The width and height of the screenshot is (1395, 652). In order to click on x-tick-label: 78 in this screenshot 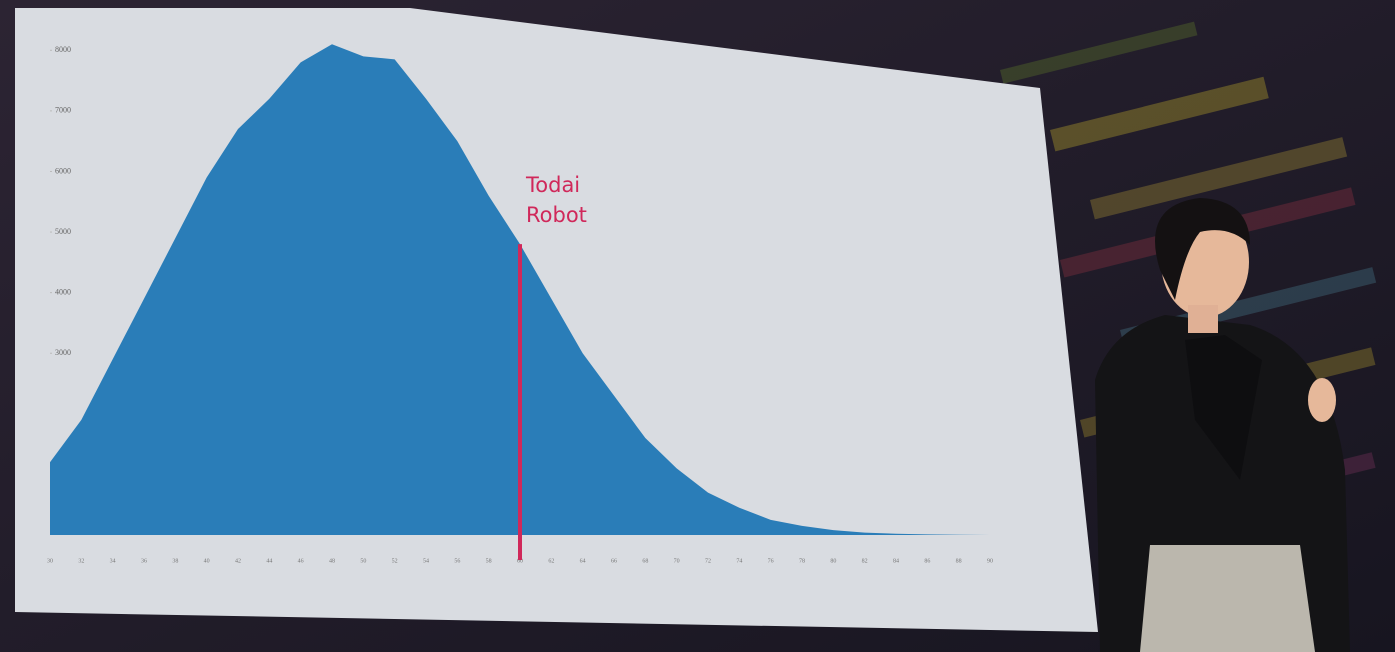, I will do `click(802, 561)`.